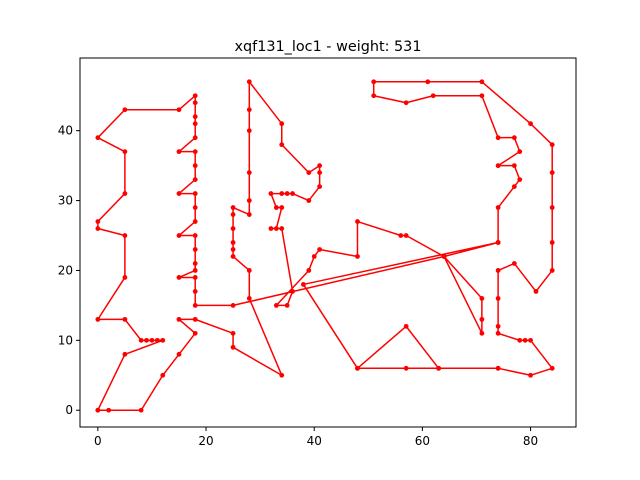 Image resolution: width=640 pixels, height=480 pixels. Describe the element at coordinates (422, 441) in the screenshot. I see `x-tick-label: 60` at that location.